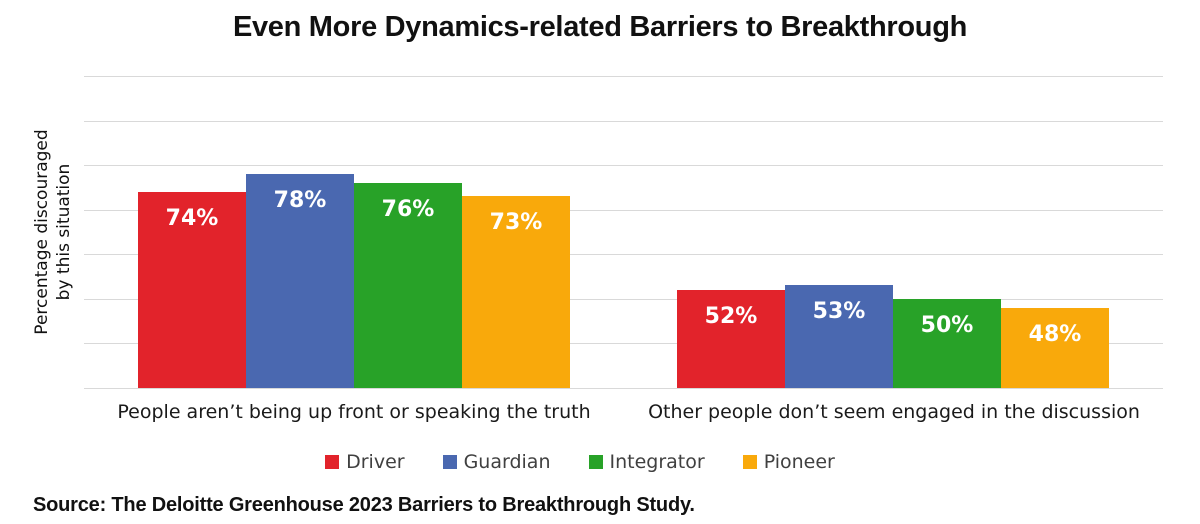 Image resolution: width=1200 pixels, height=524 pixels. I want to click on bar-driver-category-2: 52%, so click(731, 339).